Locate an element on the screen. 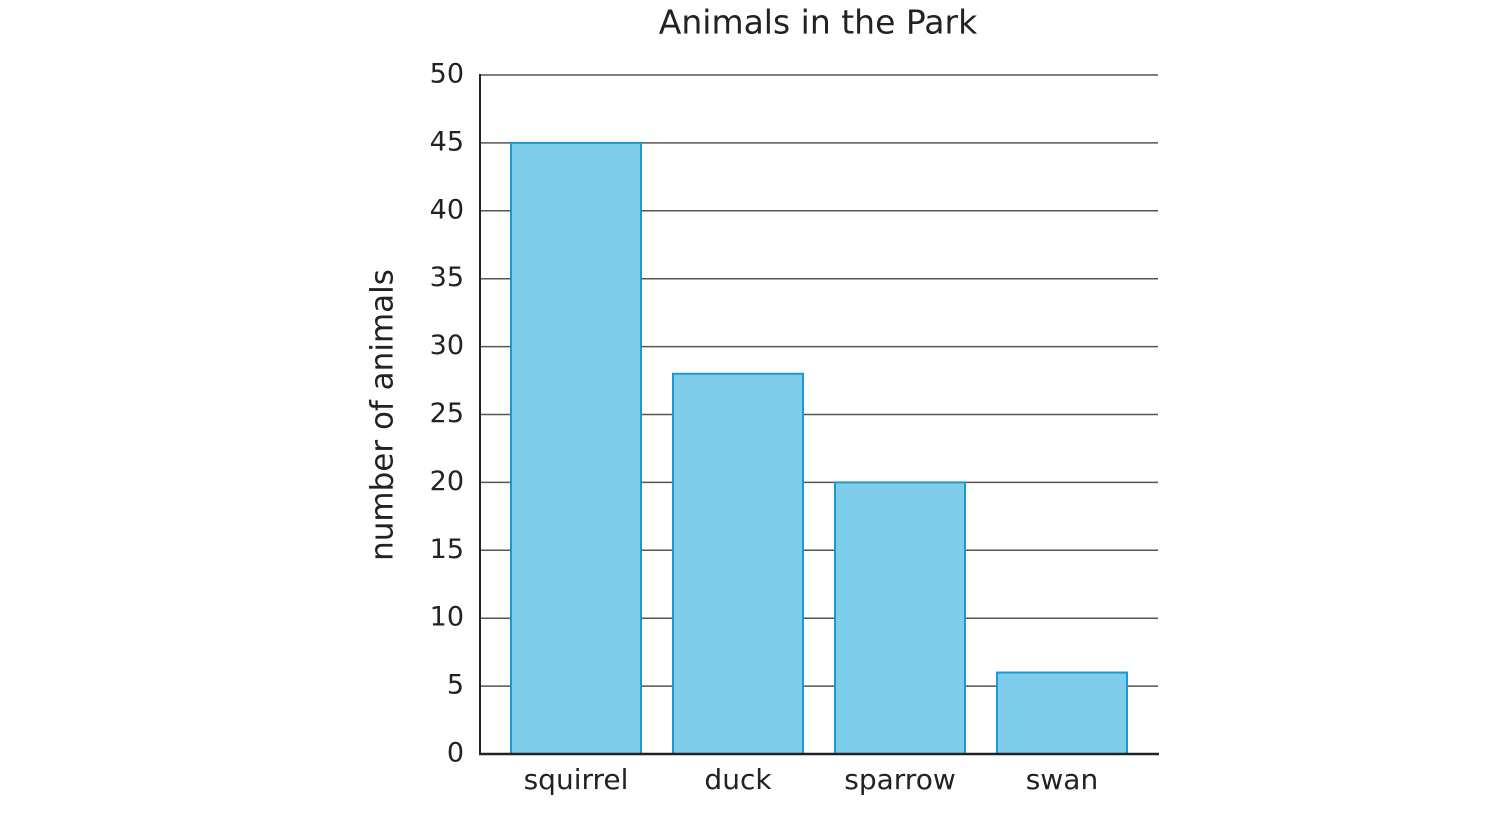 This screenshot has height=840, width=1500. y-tick-label: 25 is located at coordinates (447, 413).